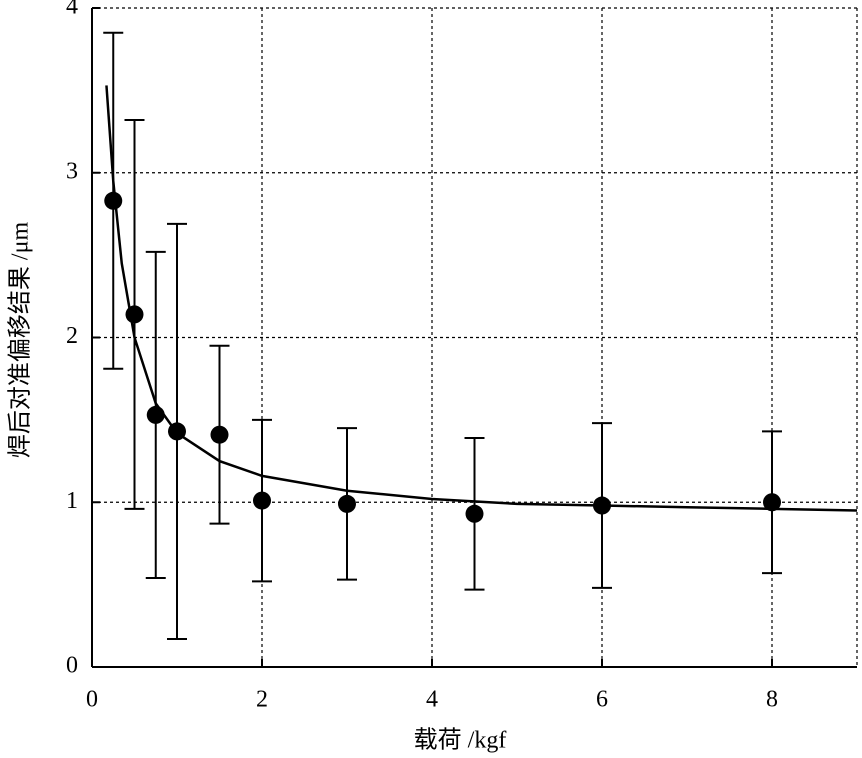  I want to click on y-tick-label: 0, so click(72, 666).